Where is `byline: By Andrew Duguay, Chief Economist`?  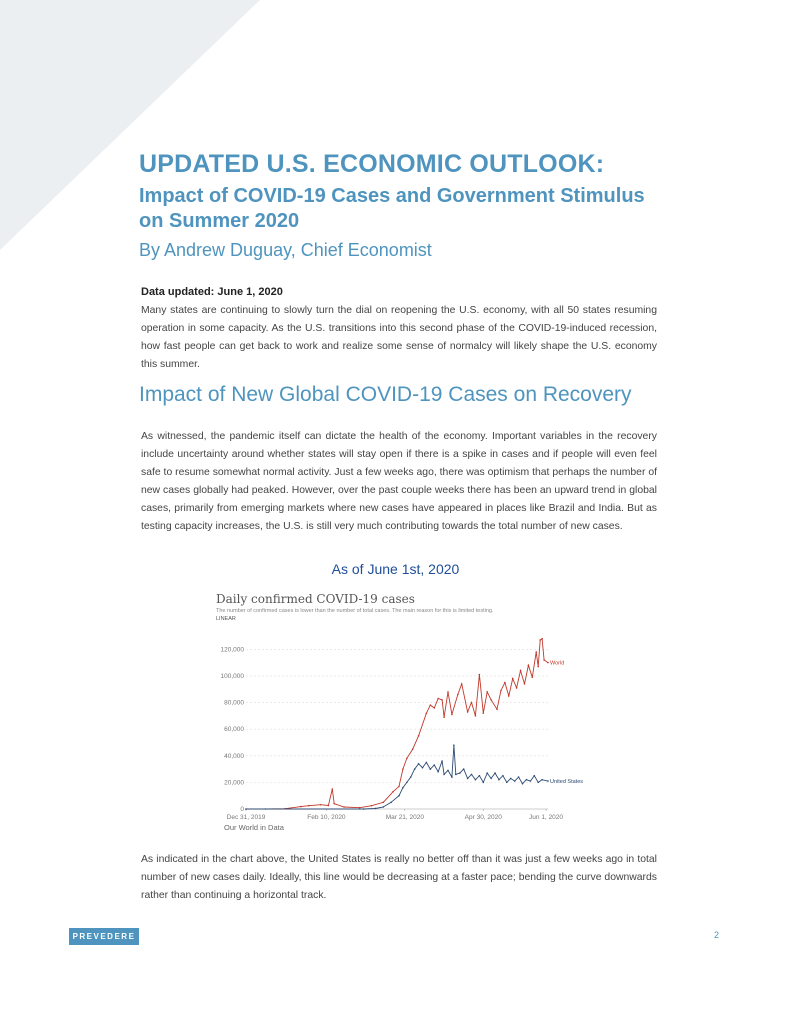
byline: By Andrew Duguay, Chief Economist is located at coordinates (285, 250).